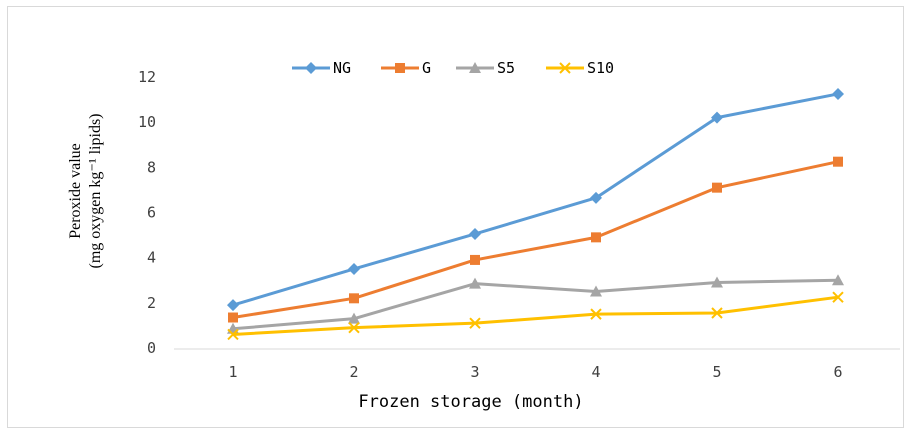 This screenshot has height=435, width=915. Describe the element at coordinates (151, 303) in the screenshot. I see `y-tick-label: 2` at that location.